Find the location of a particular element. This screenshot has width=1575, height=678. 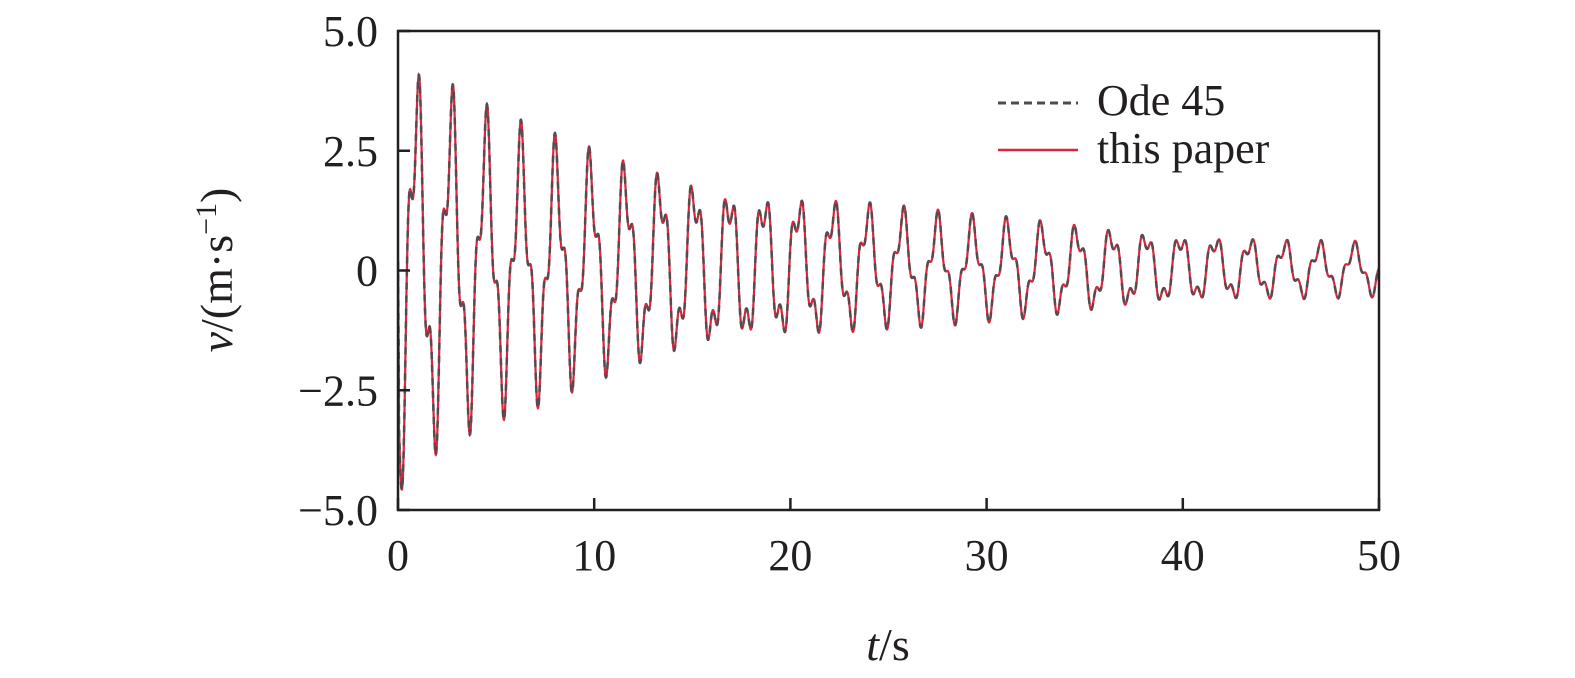

legend-entry-this-paper: this paper is located at coordinates (1134, 148).